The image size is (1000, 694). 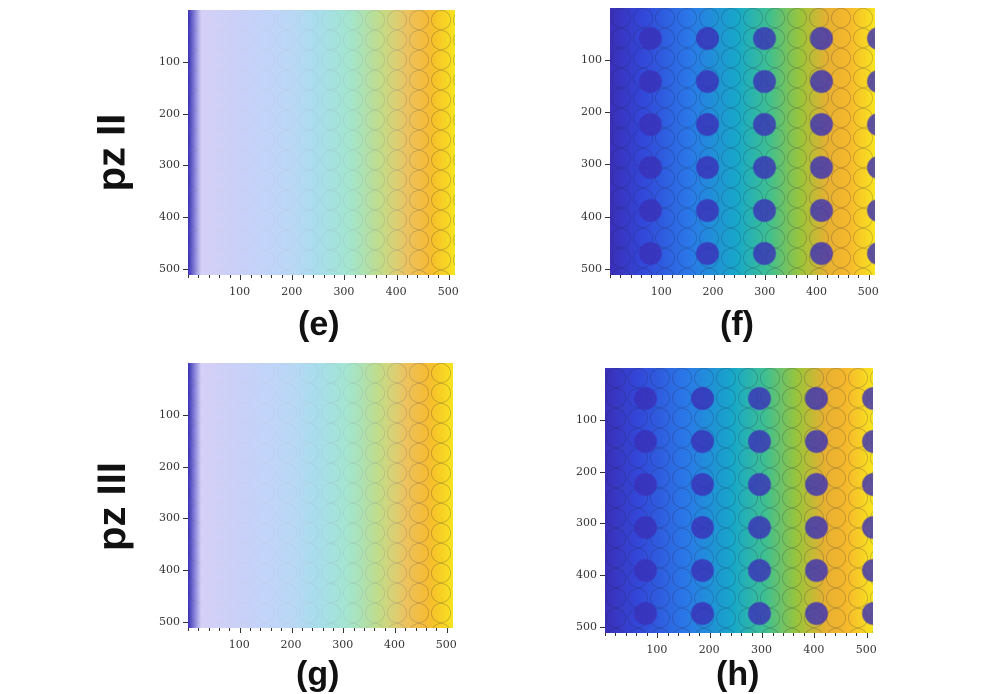 I want to click on panel-label-e: (e), so click(x=319, y=324).